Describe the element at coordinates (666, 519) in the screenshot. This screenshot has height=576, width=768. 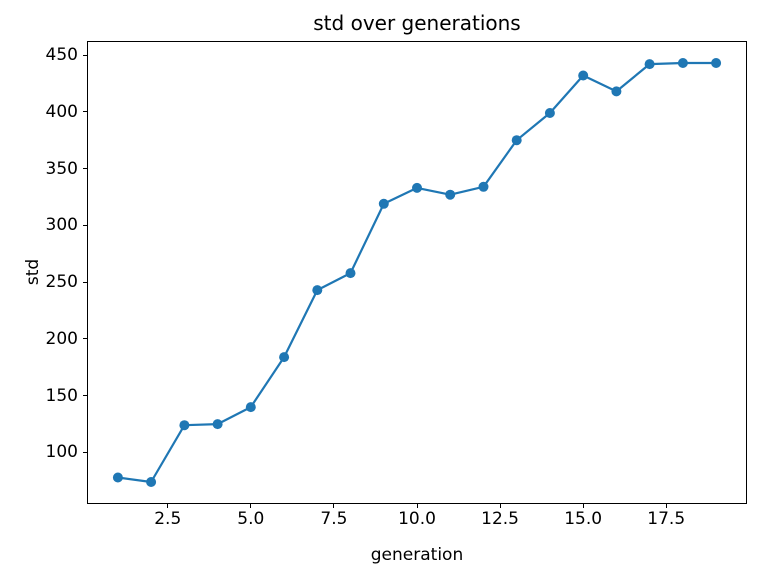
I see `x-tick-label: 17.5` at that location.